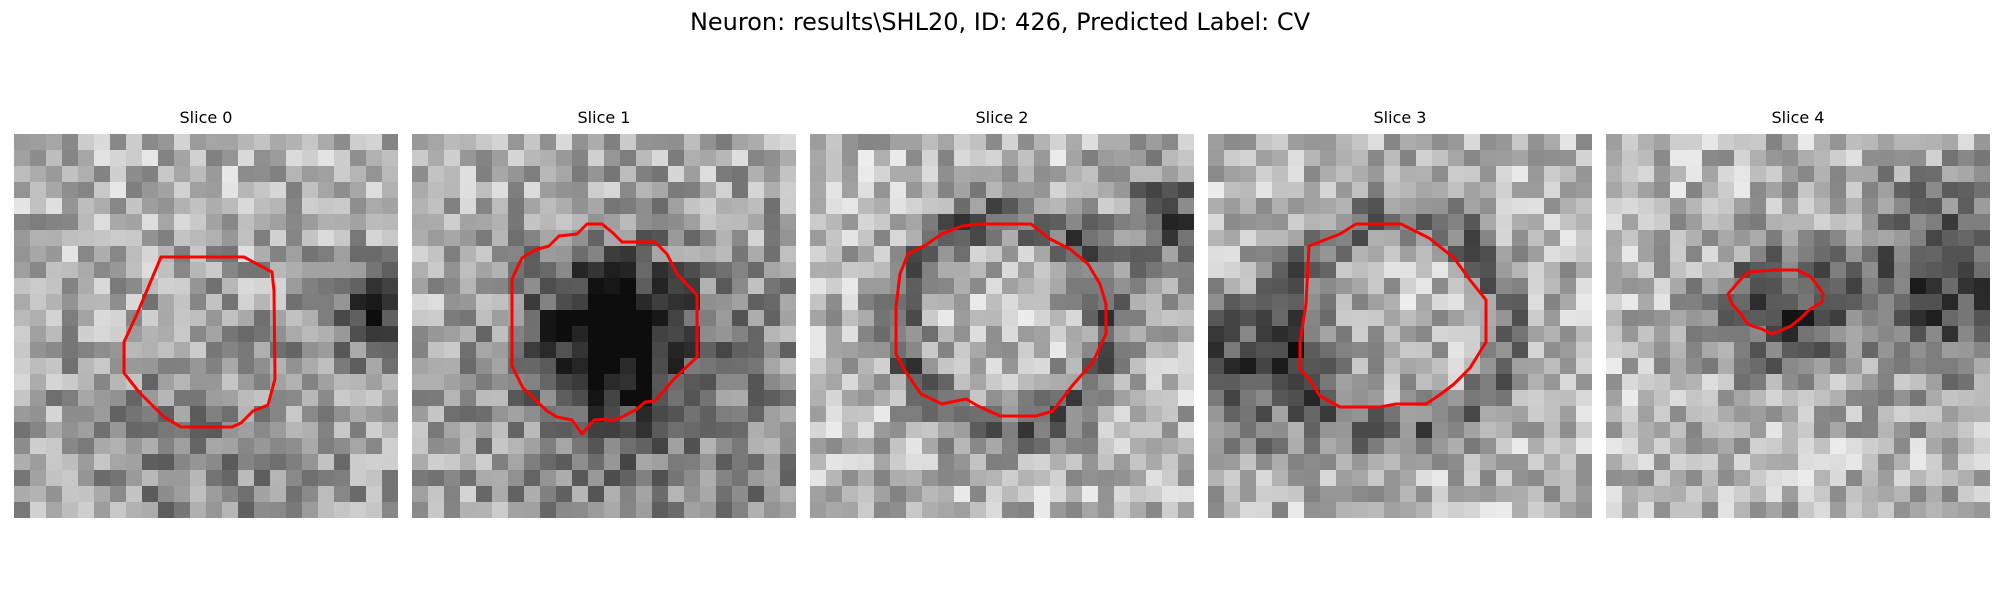 The width and height of the screenshot is (2000, 600). I want to click on slice-title-2: Slice 2, so click(1002, 118).